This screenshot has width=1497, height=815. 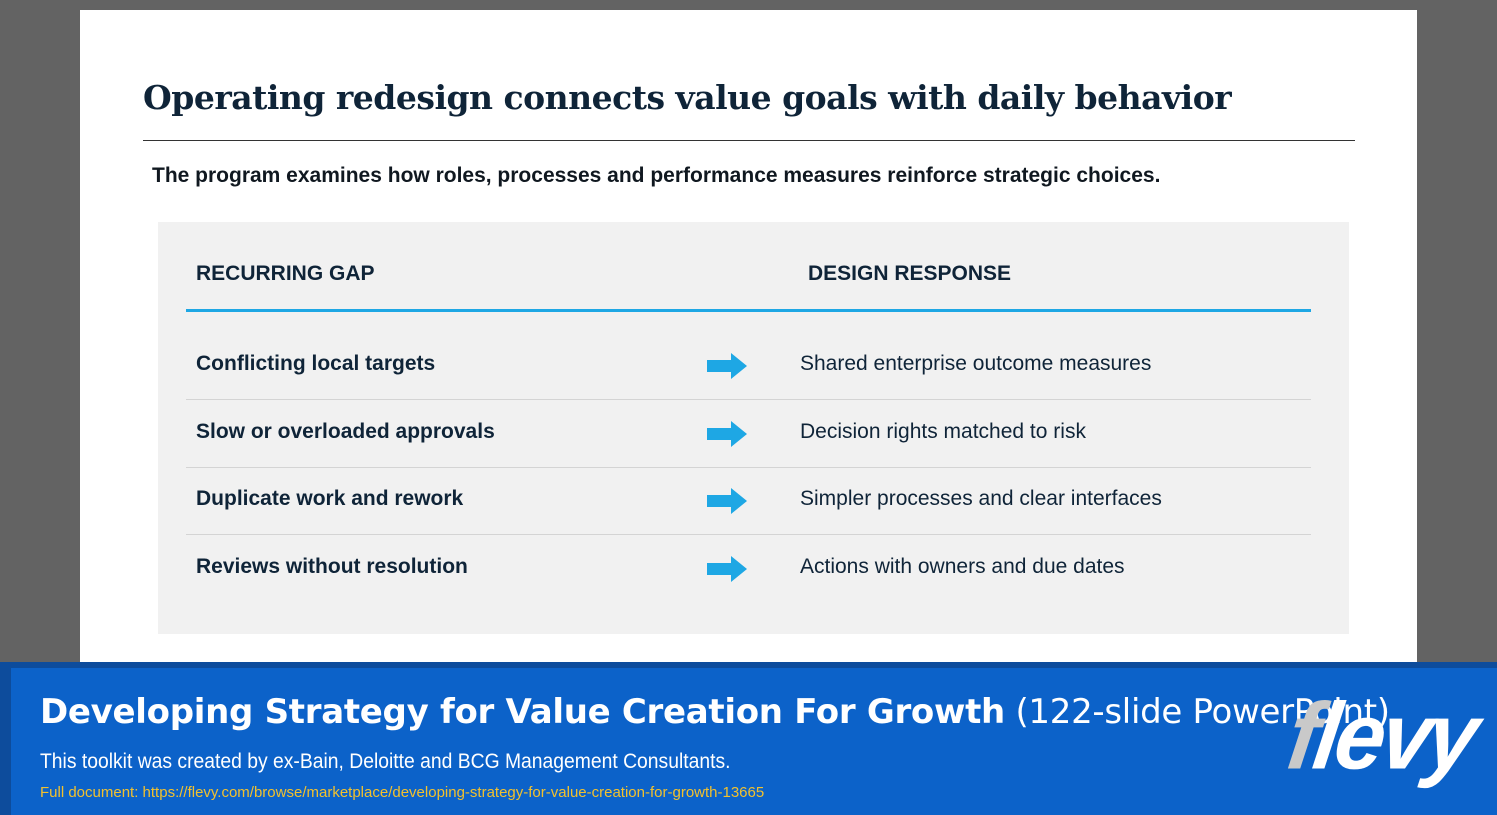 What do you see at coordinates (976, 363) in the screenshot?
I see `response-text: Shared enterprise outcome measures` at bounding box center [976, 363].